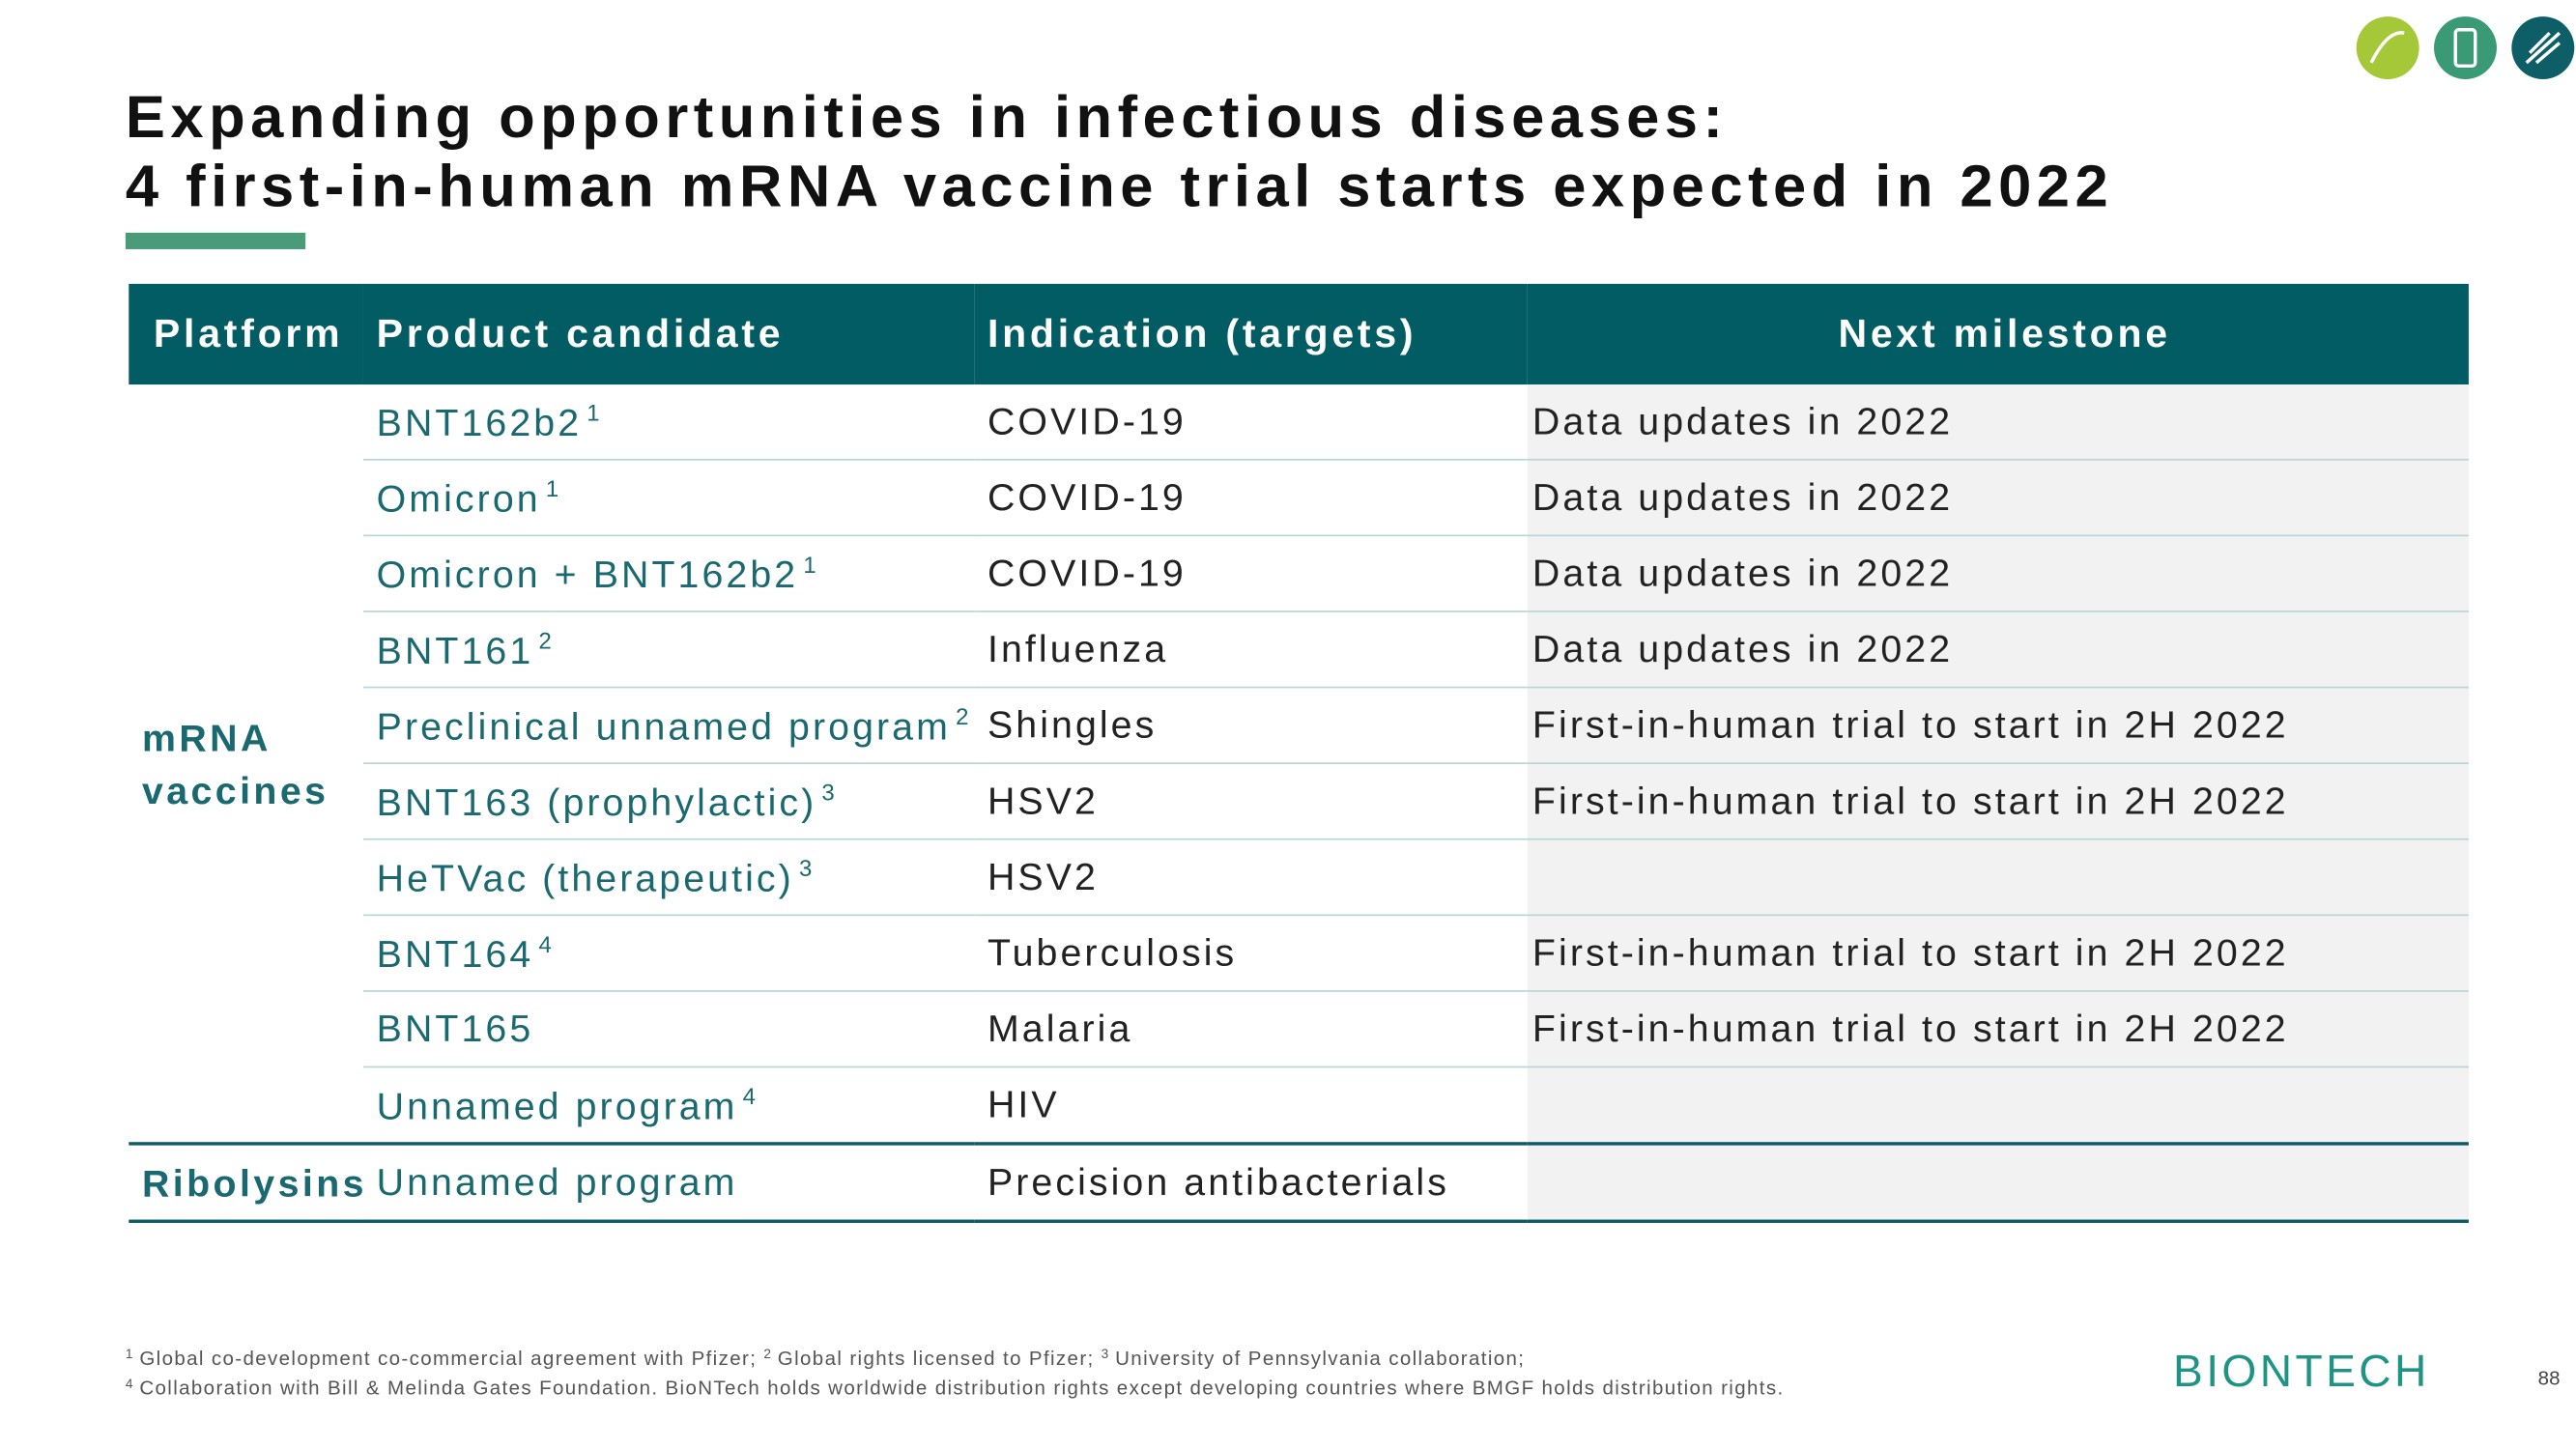  What do you see at coordinates (2388, 48) in the screenshot?
I see `icon-mrna` at bounding box center [2388, 48].